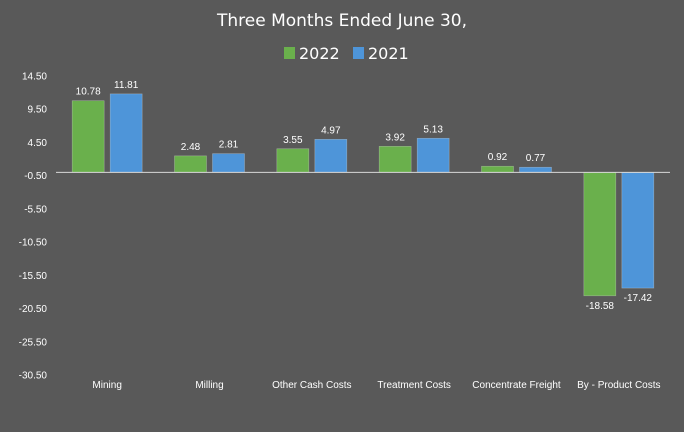 The width and height of the screenshot is (684, 432). Describe the element at coordinates (414, 385) in the screenshot. I see `category-label: Treatment Costs` at that location.